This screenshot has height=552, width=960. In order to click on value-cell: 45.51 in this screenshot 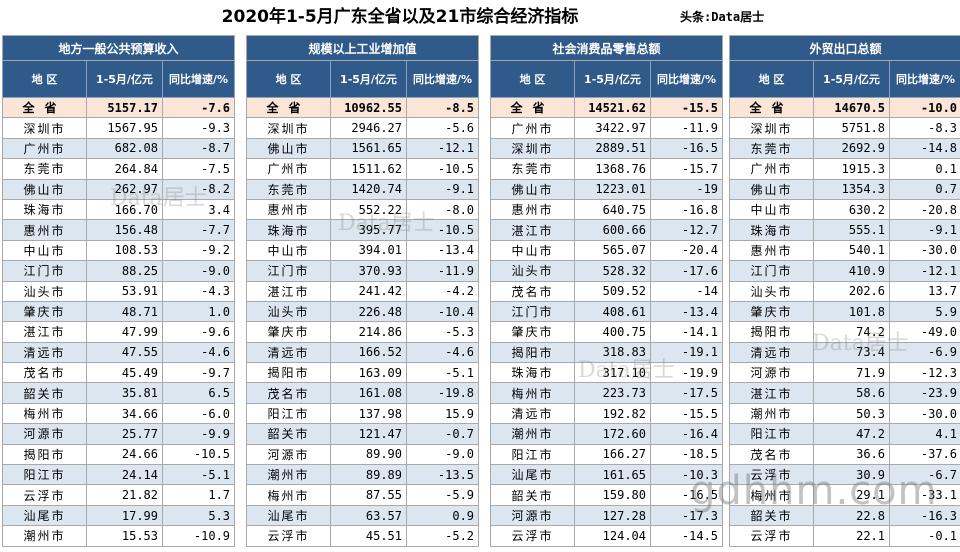, I will do `click(368, 536)`.